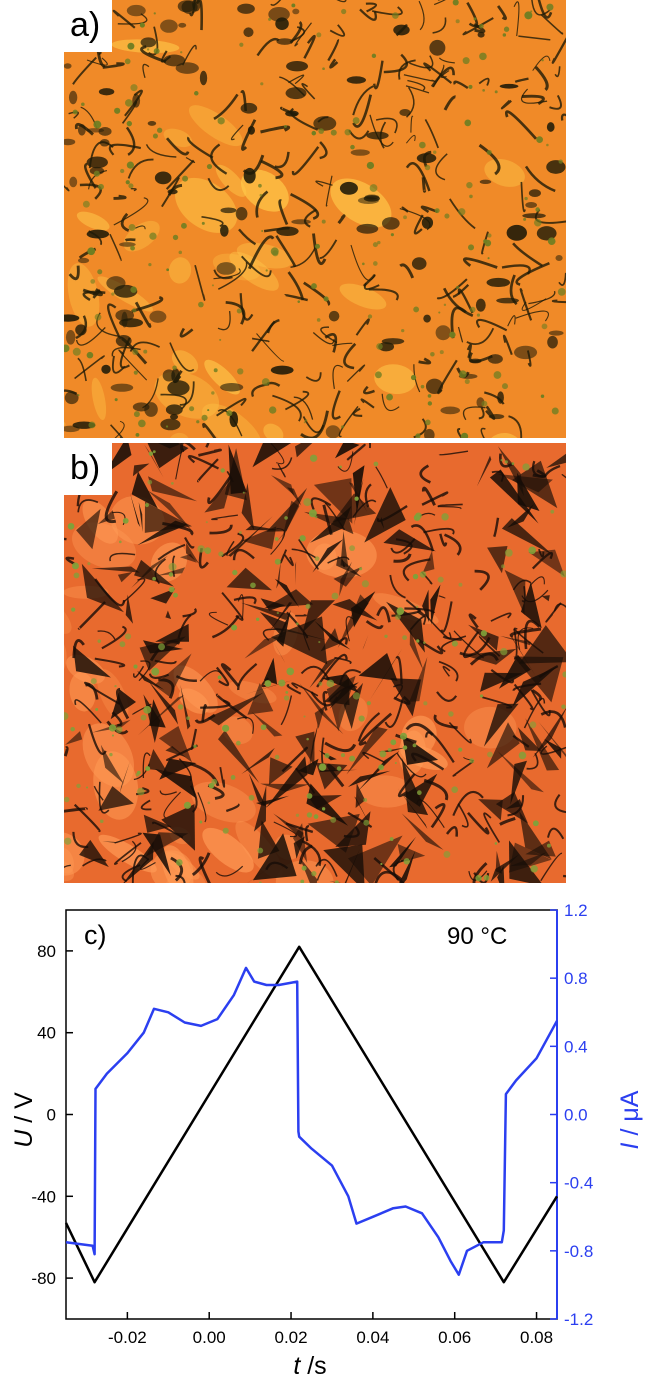 The height and width of the screenshot is (1384, 650). Describe the element at coordinates (372, 1337) in the screenshot. I see `x-tick-label: 0.04` at that location.